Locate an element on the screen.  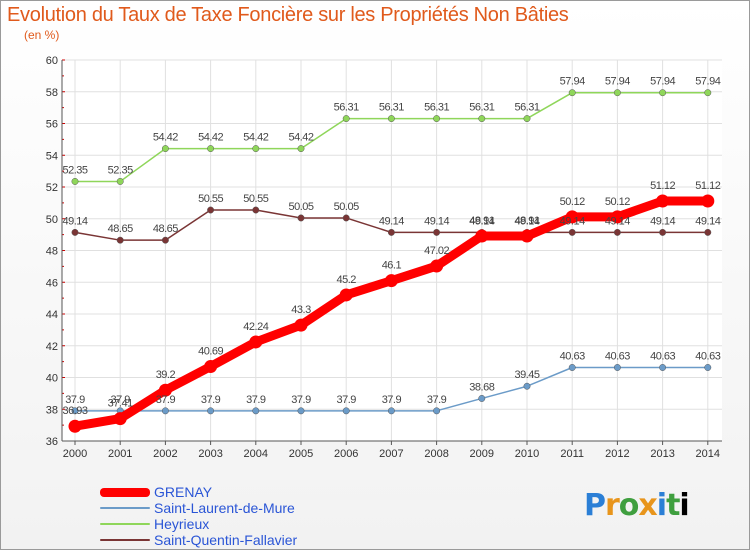
legend-item-heyrieux: Heyrieux is located at coordinates (198, 524).